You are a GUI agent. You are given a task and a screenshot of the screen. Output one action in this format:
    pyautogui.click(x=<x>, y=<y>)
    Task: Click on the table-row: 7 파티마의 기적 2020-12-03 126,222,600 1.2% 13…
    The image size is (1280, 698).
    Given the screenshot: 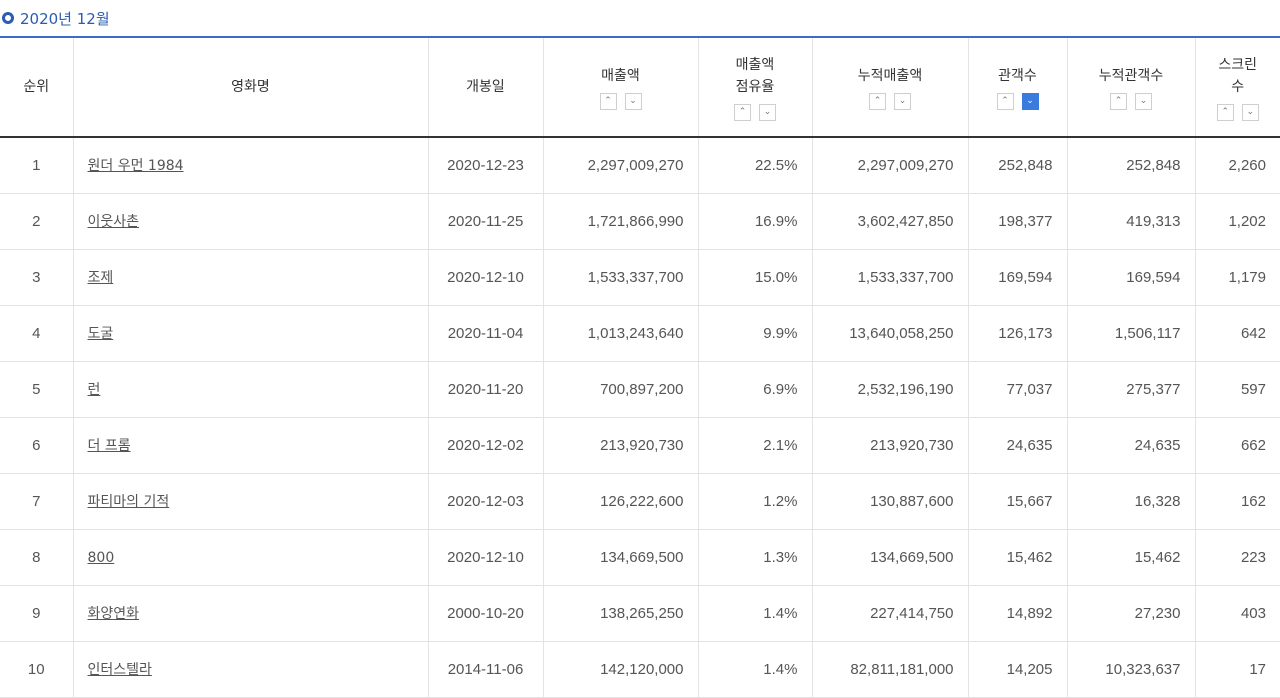 What is the action you would take?
    pyautogui.click(x=640, y=501)
    